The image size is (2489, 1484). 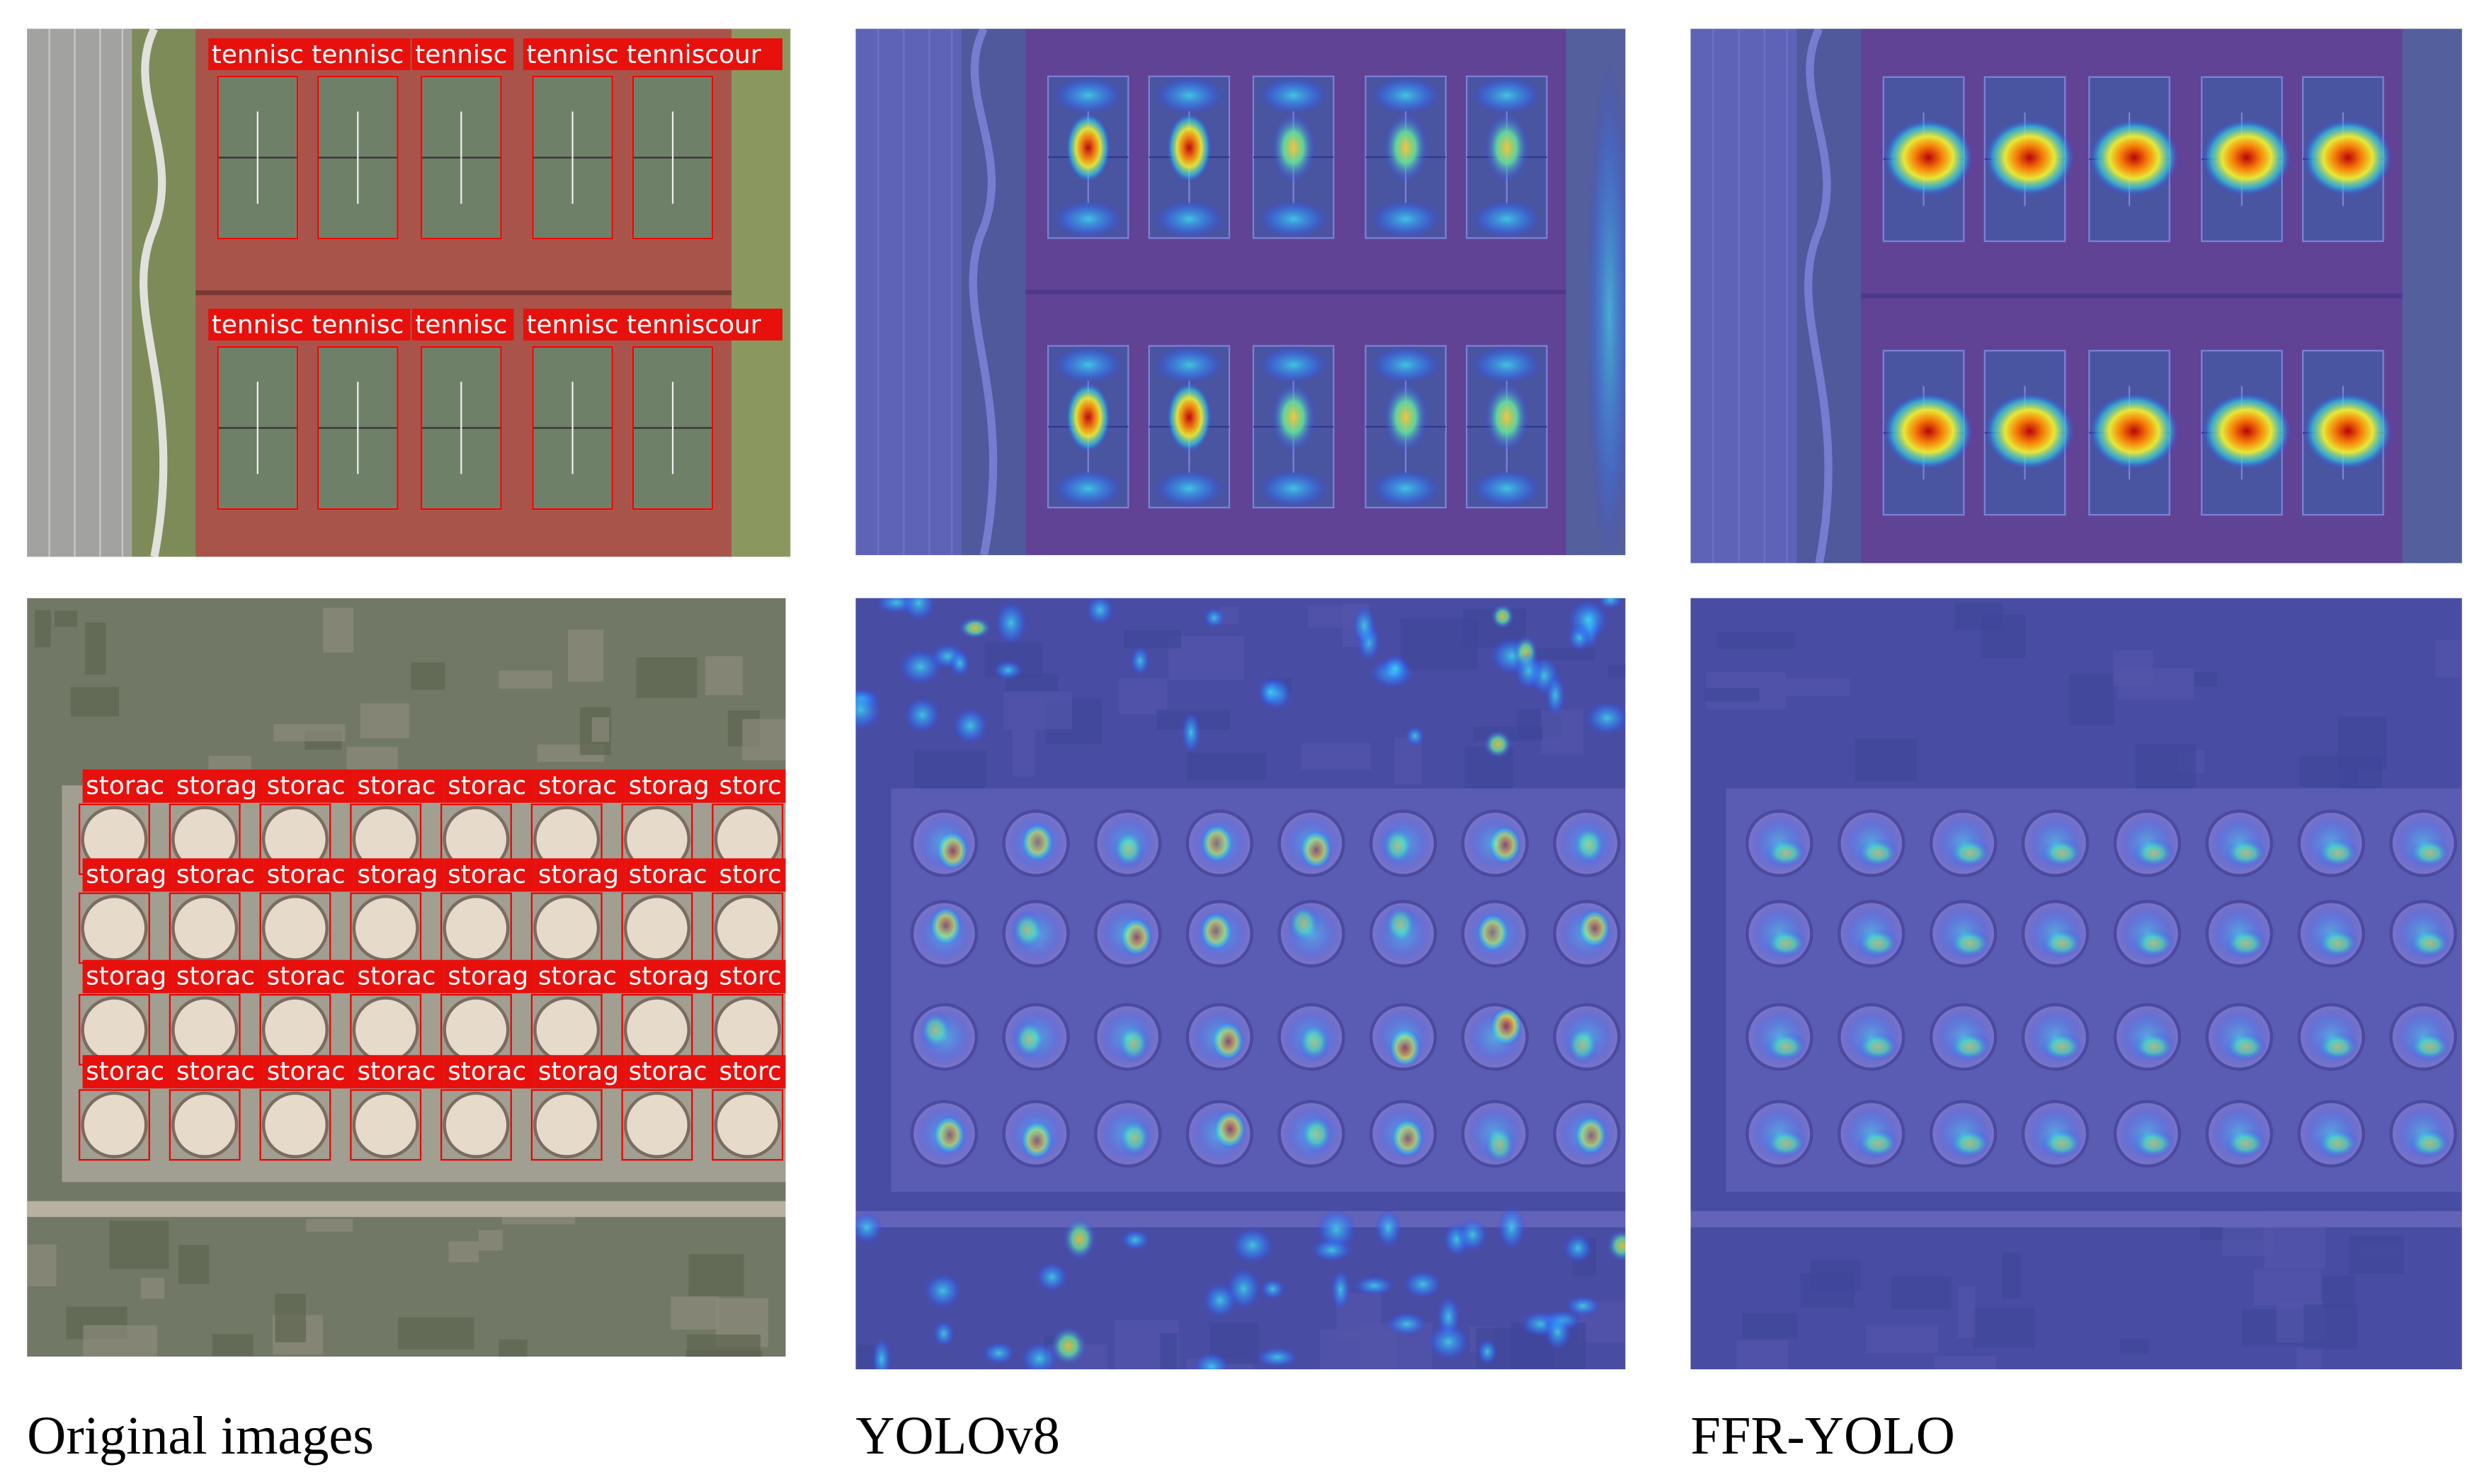 I want to click on detection-label: storag, so click(x=488, y=976).